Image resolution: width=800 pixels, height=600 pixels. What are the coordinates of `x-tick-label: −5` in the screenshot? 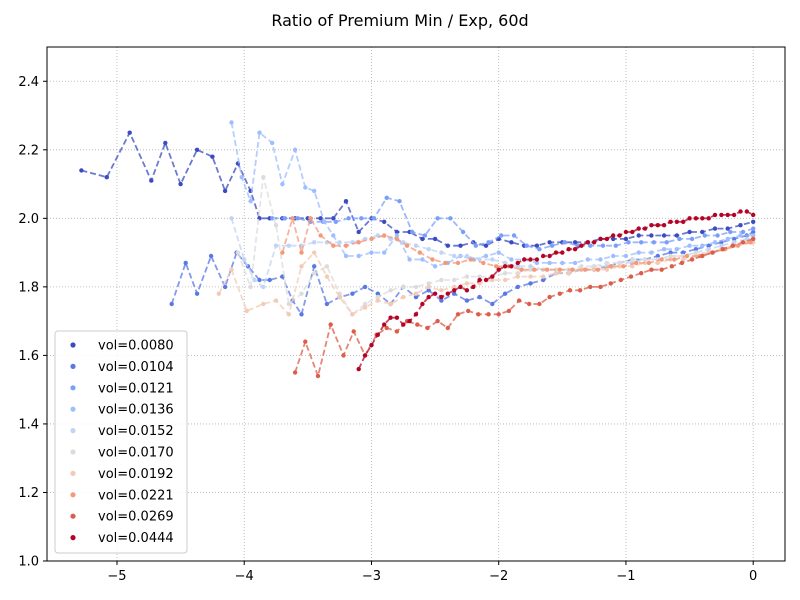 It's located at (116, 576).